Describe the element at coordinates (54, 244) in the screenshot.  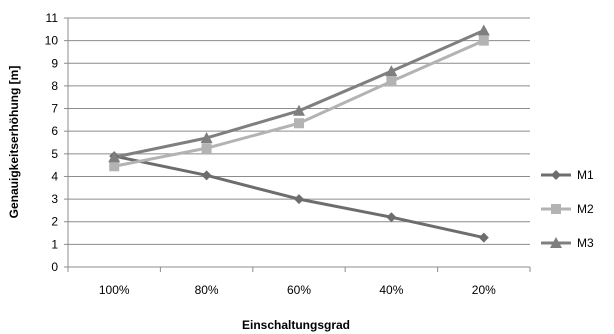
I see `y-tick-label: 1` at that location.